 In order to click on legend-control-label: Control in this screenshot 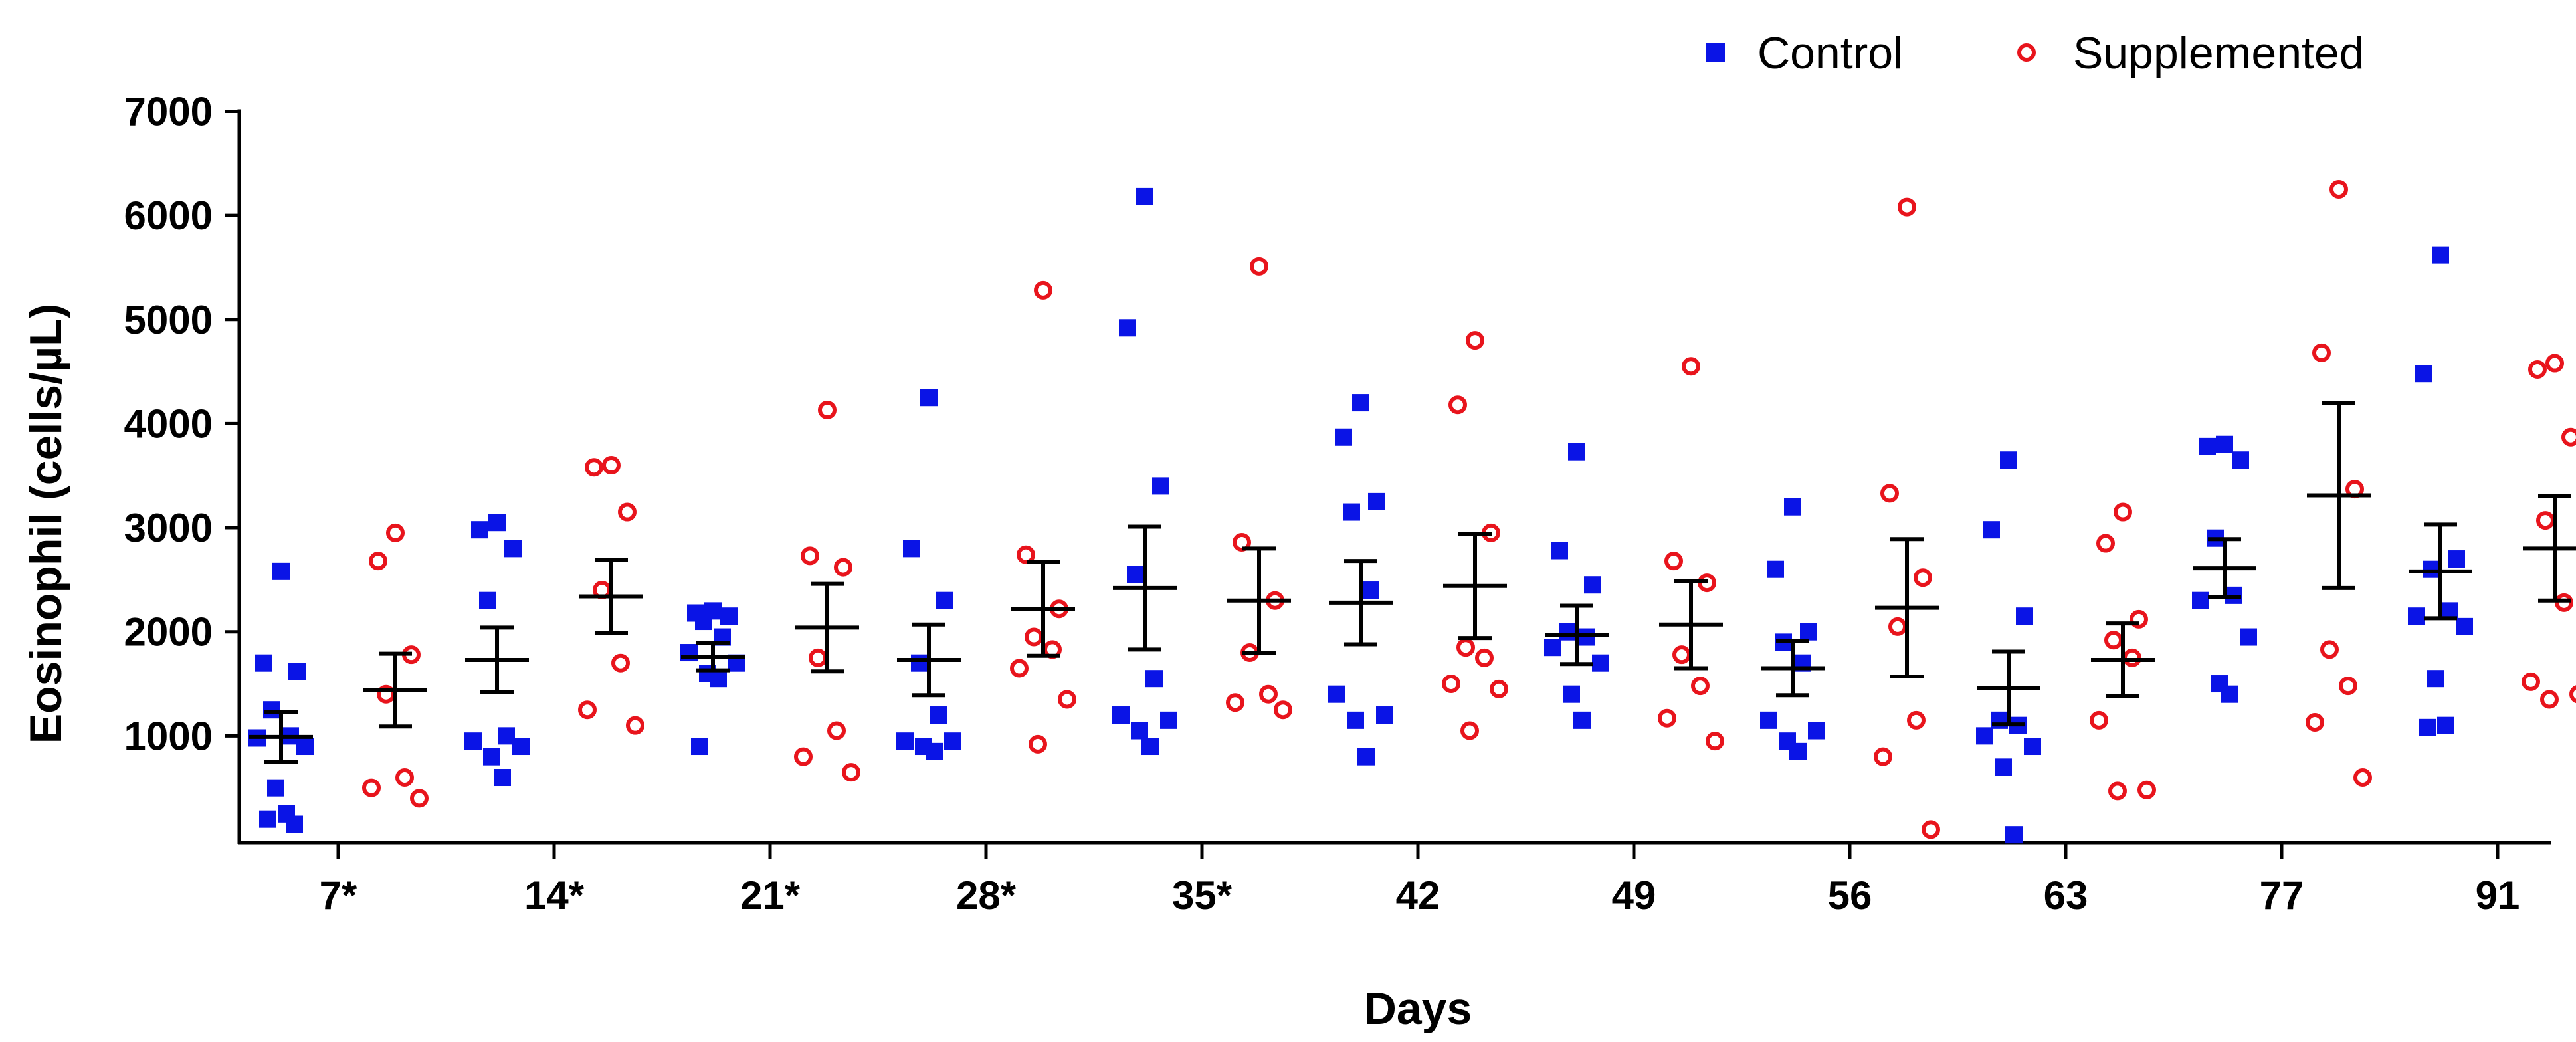, I will do `click(1830, 53)`.